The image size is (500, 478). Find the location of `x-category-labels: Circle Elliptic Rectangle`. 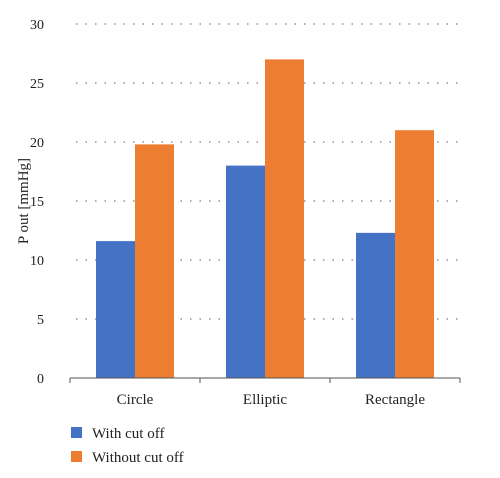

x-category-labels: Circle Elliptic Rectangle is located at coordinates (271, 400).